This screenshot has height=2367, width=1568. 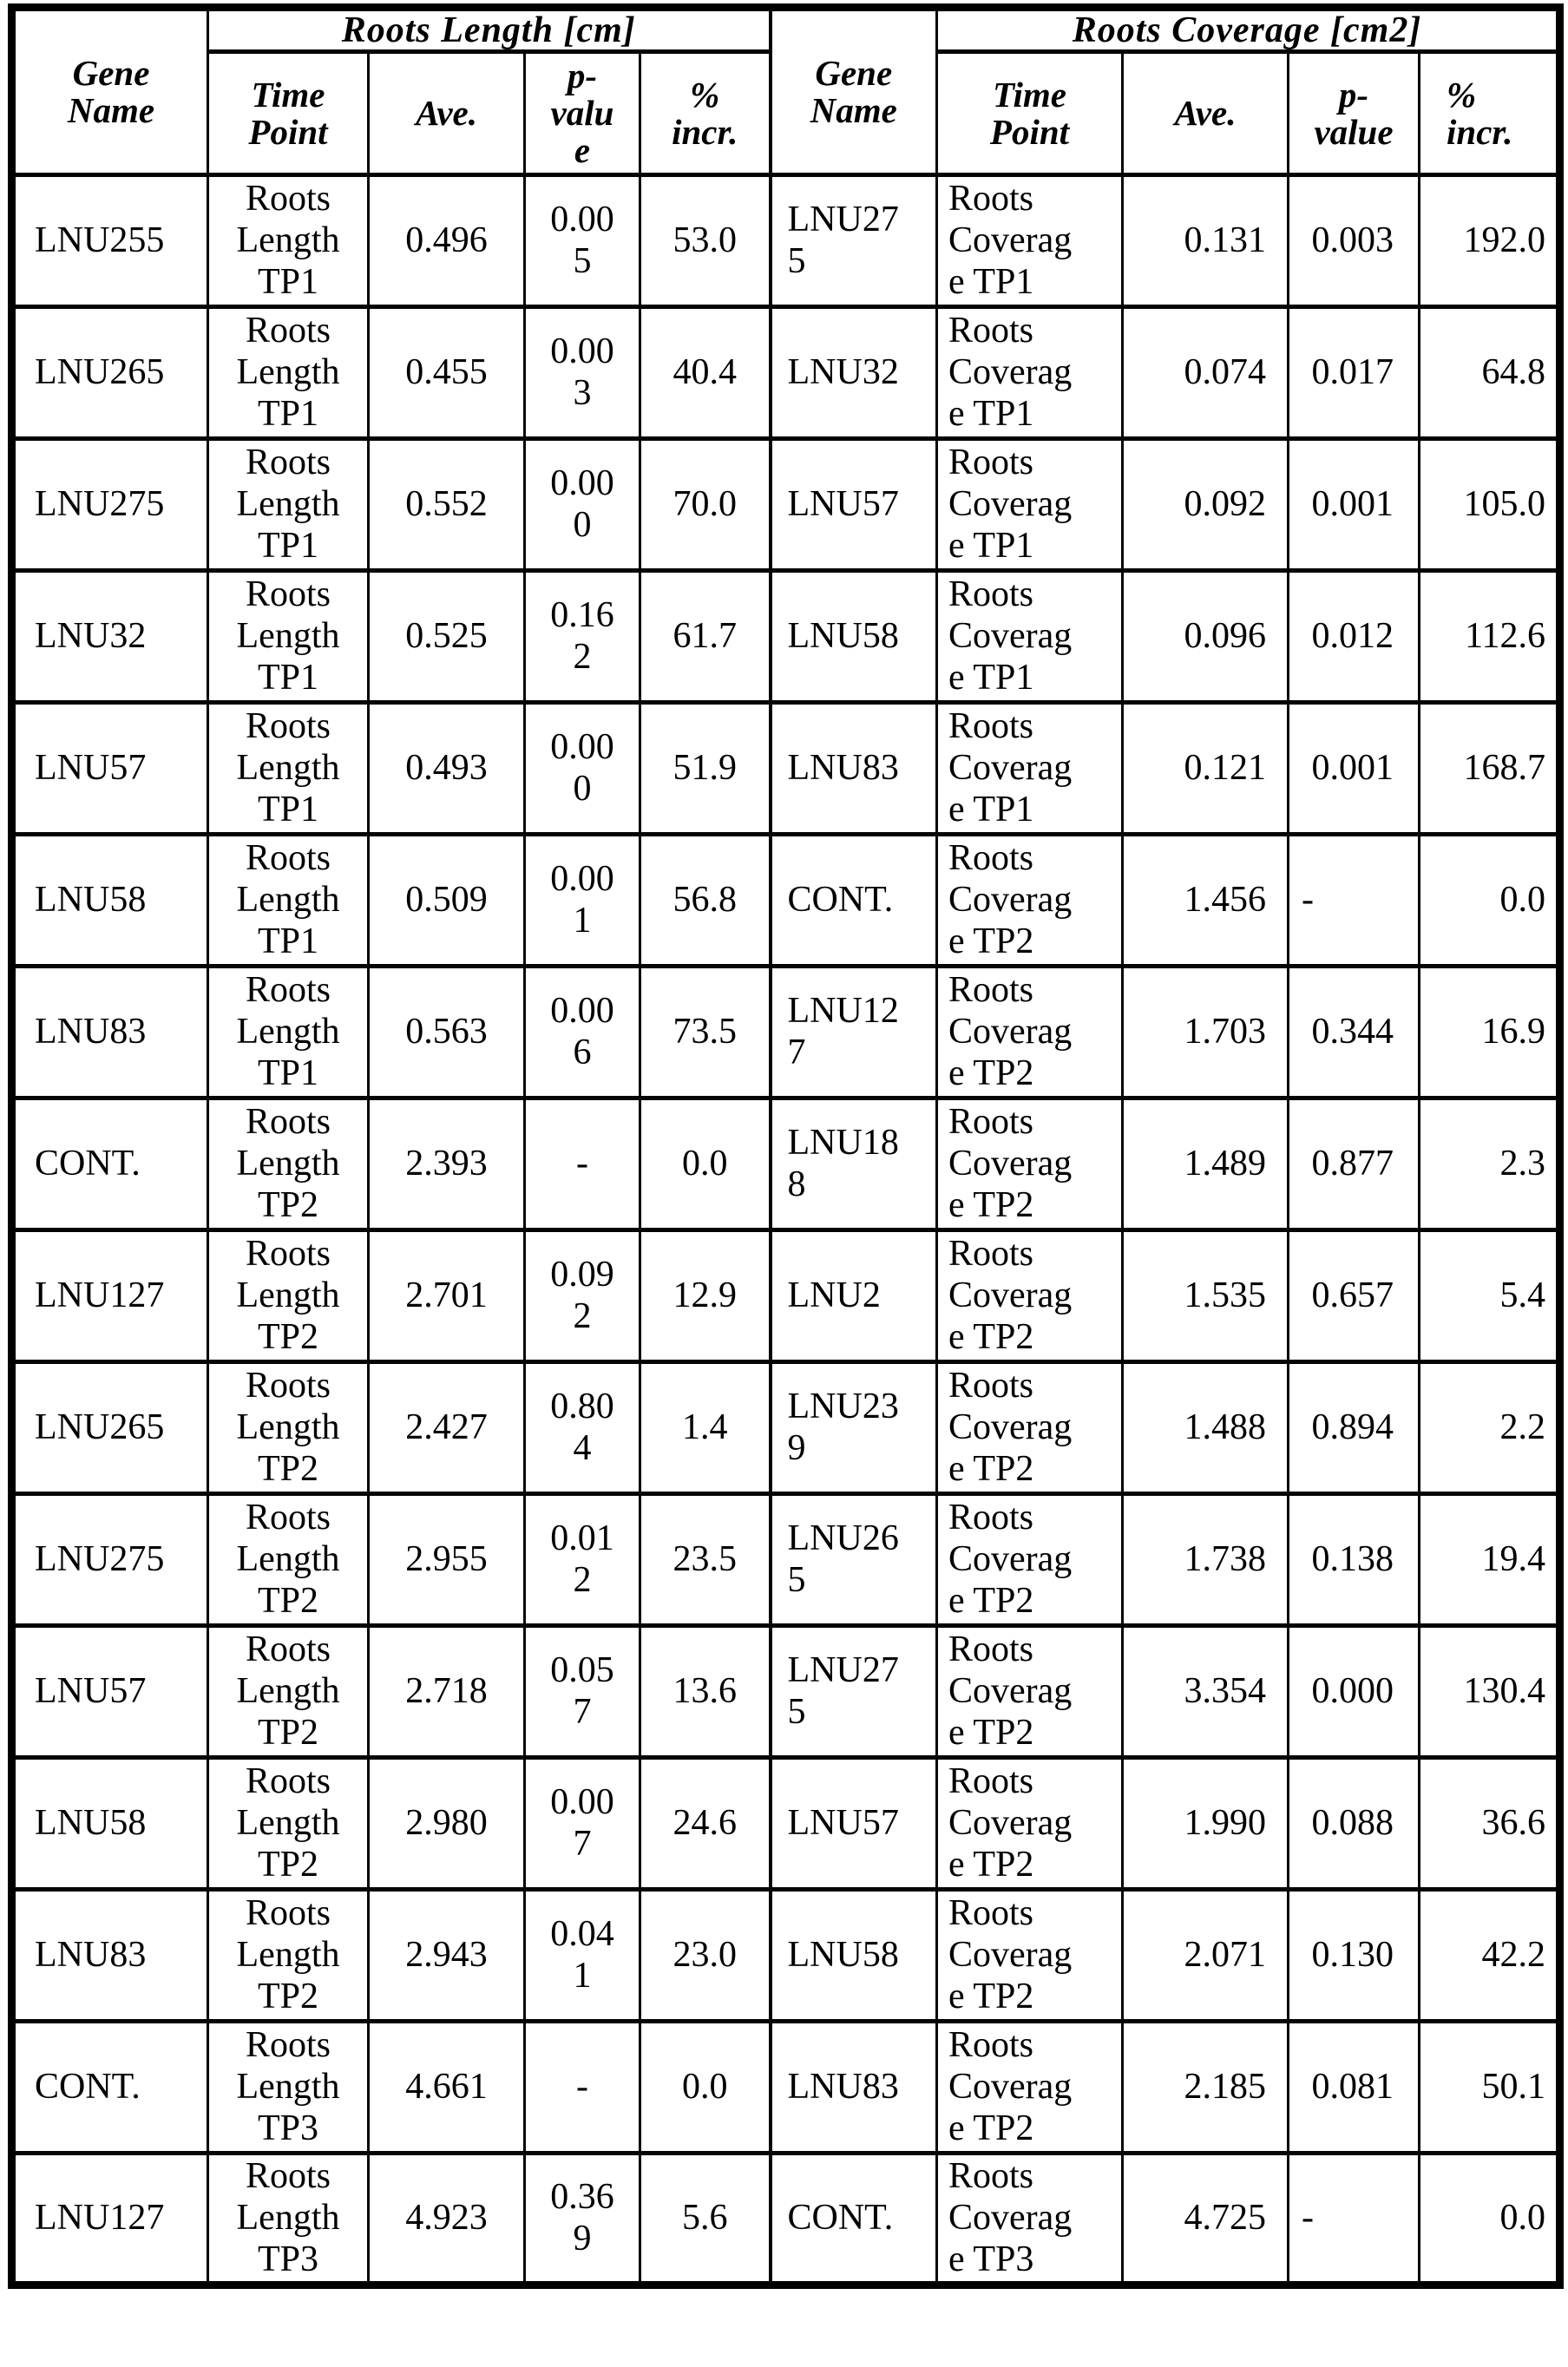 I want to click on p-value-cell: 0.05 7, so click(x=582, y=1691).